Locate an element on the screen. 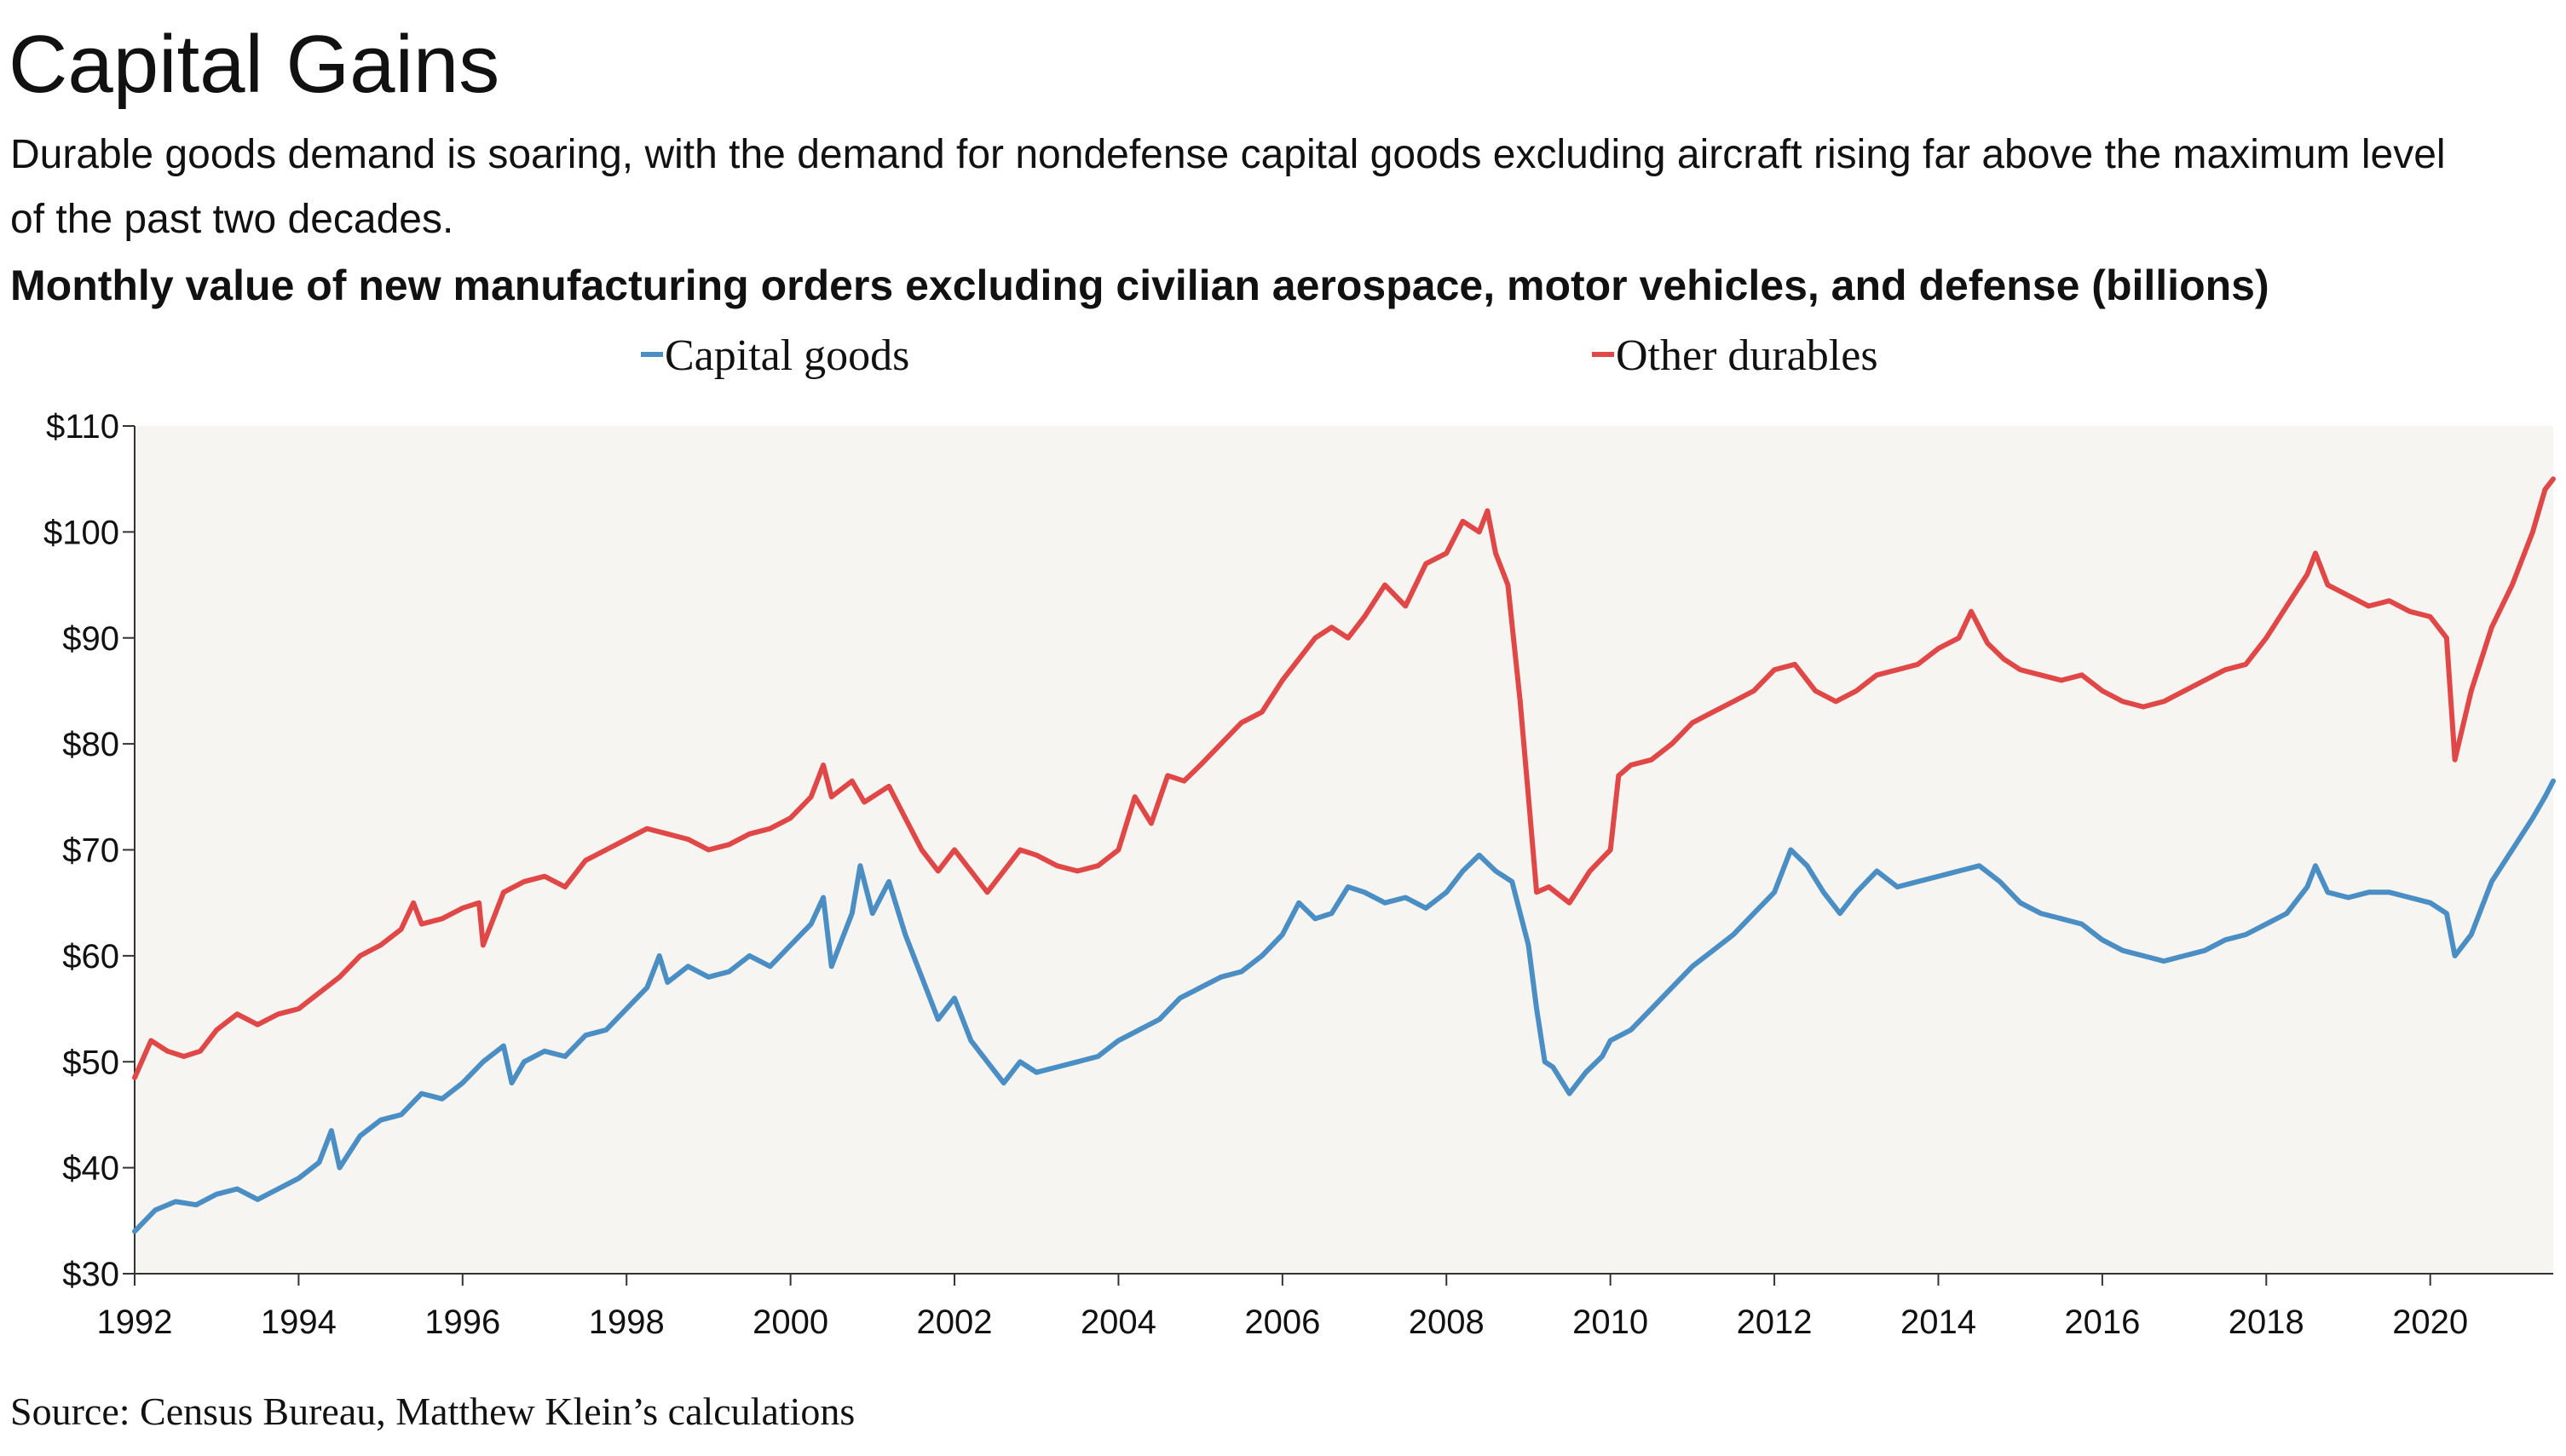 Image resolution: width=2566 pixels, height=1456 pixels. y-axis: $30 $40 $50 $60 $70 $80 $90 $100 $110 is located at coordinates (89, 851).